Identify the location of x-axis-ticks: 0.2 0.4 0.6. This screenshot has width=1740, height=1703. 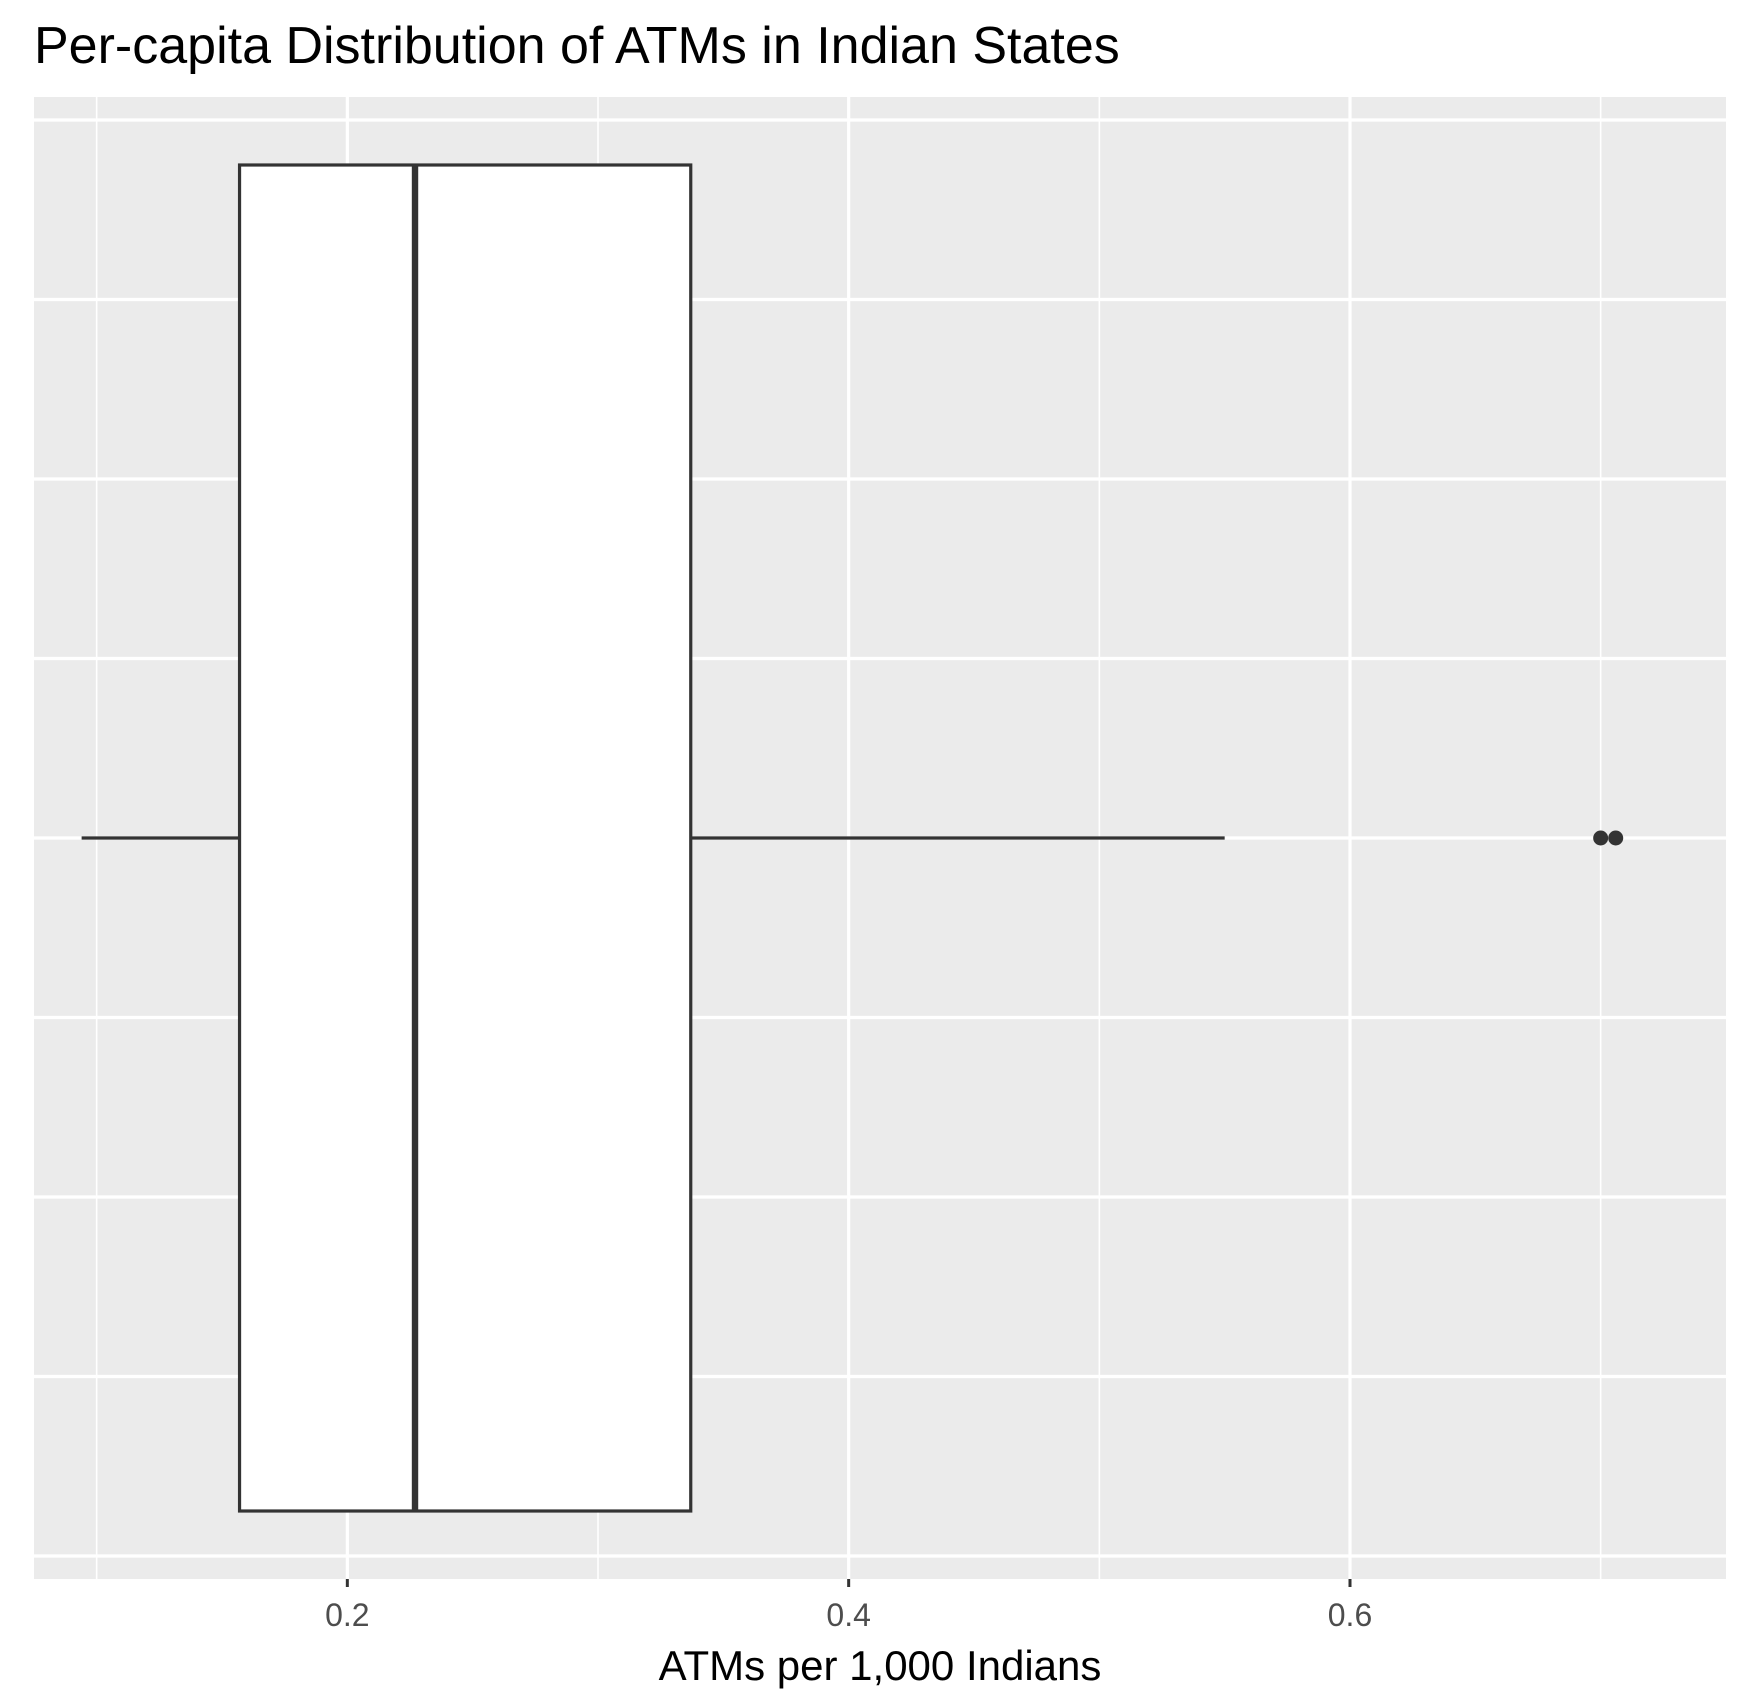
(848, 1606).